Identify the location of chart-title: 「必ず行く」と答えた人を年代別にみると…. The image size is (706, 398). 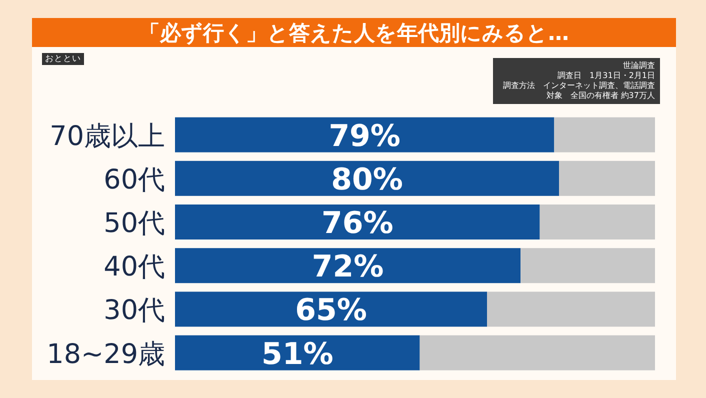
(354, 33).